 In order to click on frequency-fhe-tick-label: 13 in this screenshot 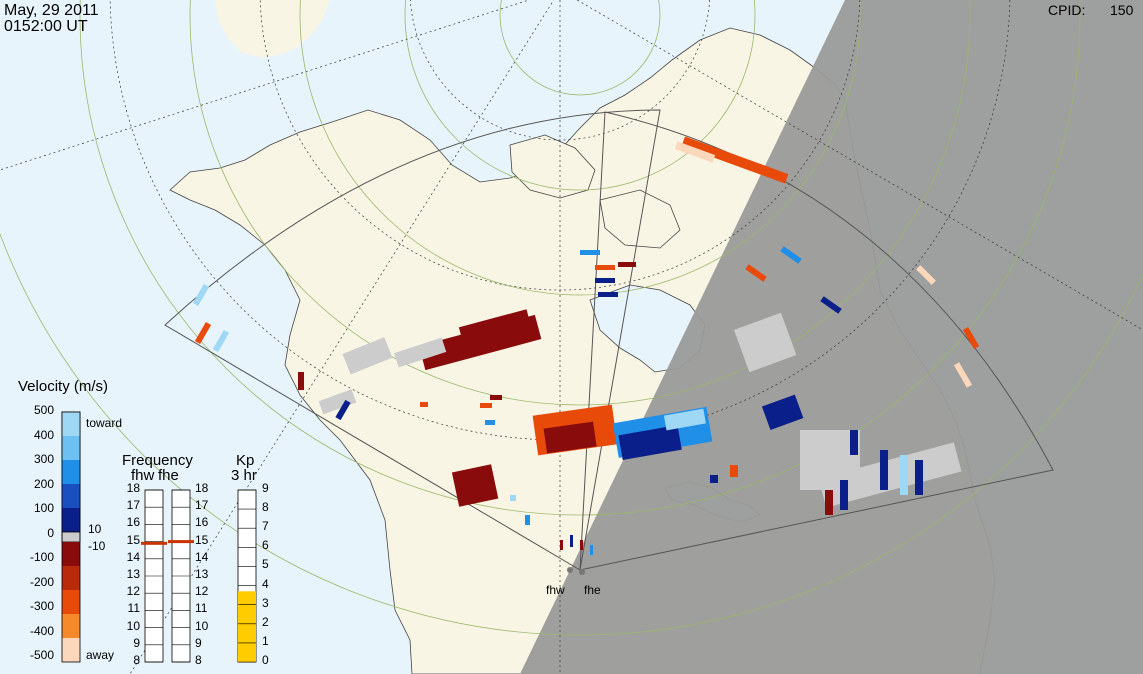, I will do `click(202, 574)`.